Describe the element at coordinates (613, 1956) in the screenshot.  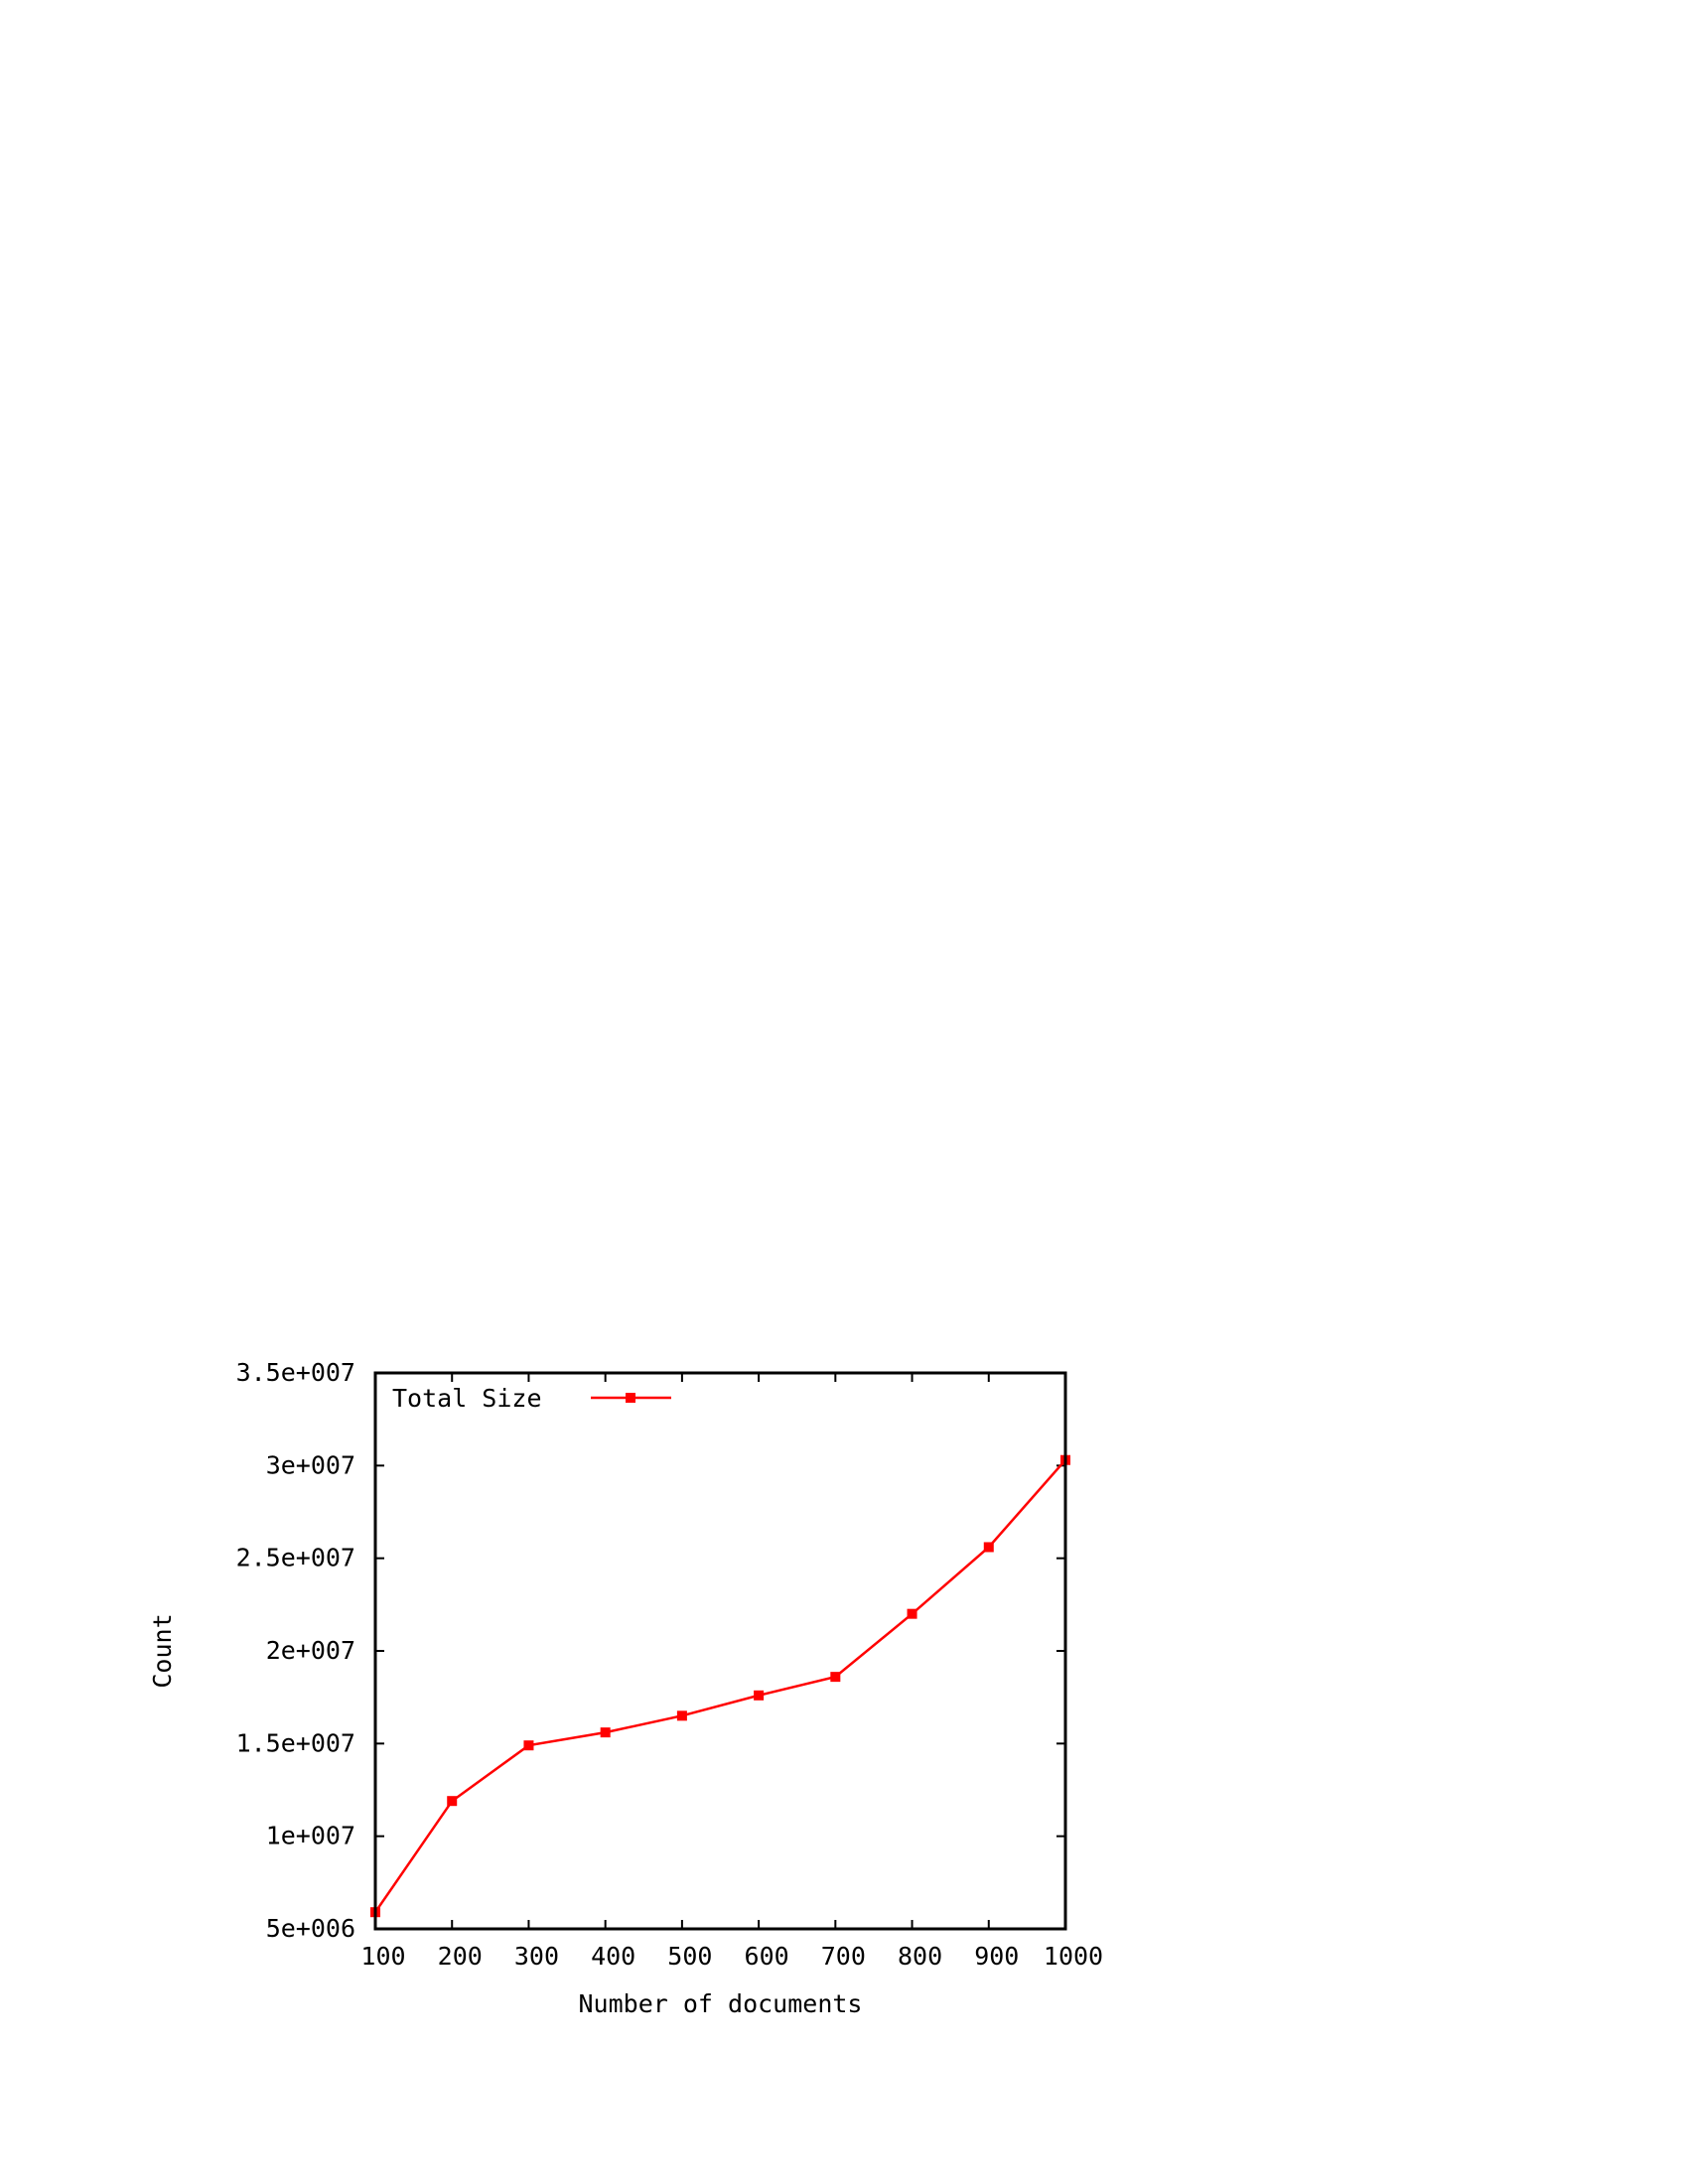
I see `x-tick-label: 400` at that location.